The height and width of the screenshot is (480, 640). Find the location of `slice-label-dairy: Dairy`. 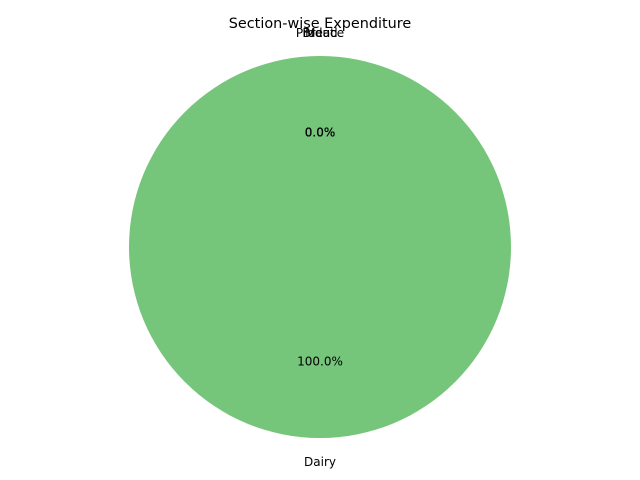

slice-label-dairy: Dairy is located at coordinates (320, 462).